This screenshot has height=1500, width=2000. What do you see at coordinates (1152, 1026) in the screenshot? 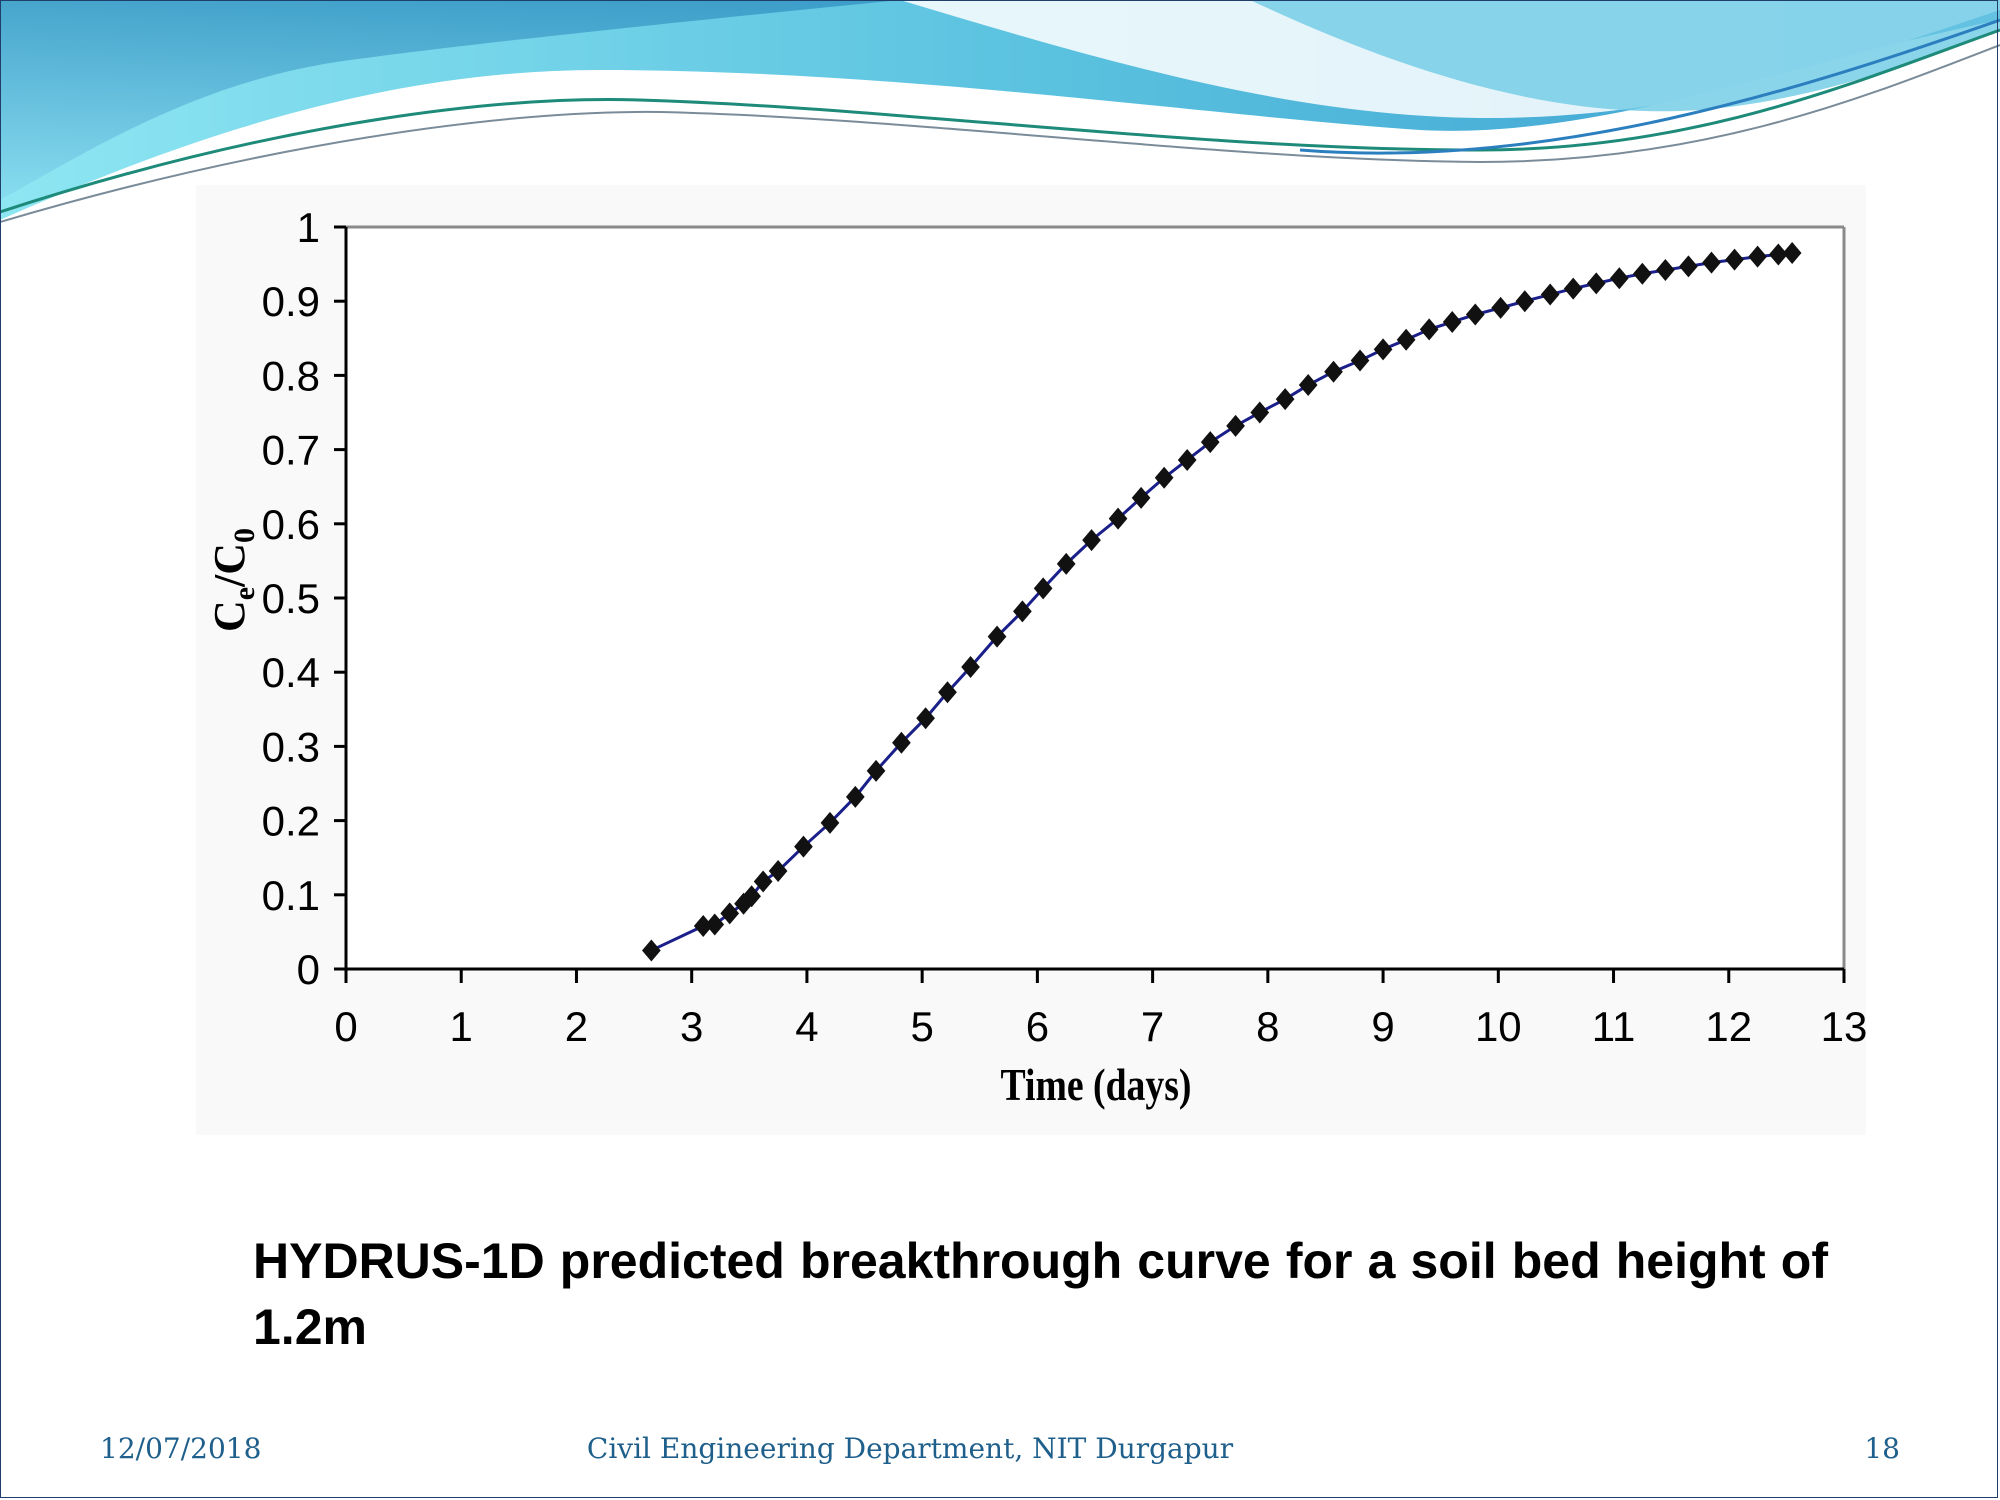
I see `x-tick-label-7: 7` at bounding box center [1152, 1026].